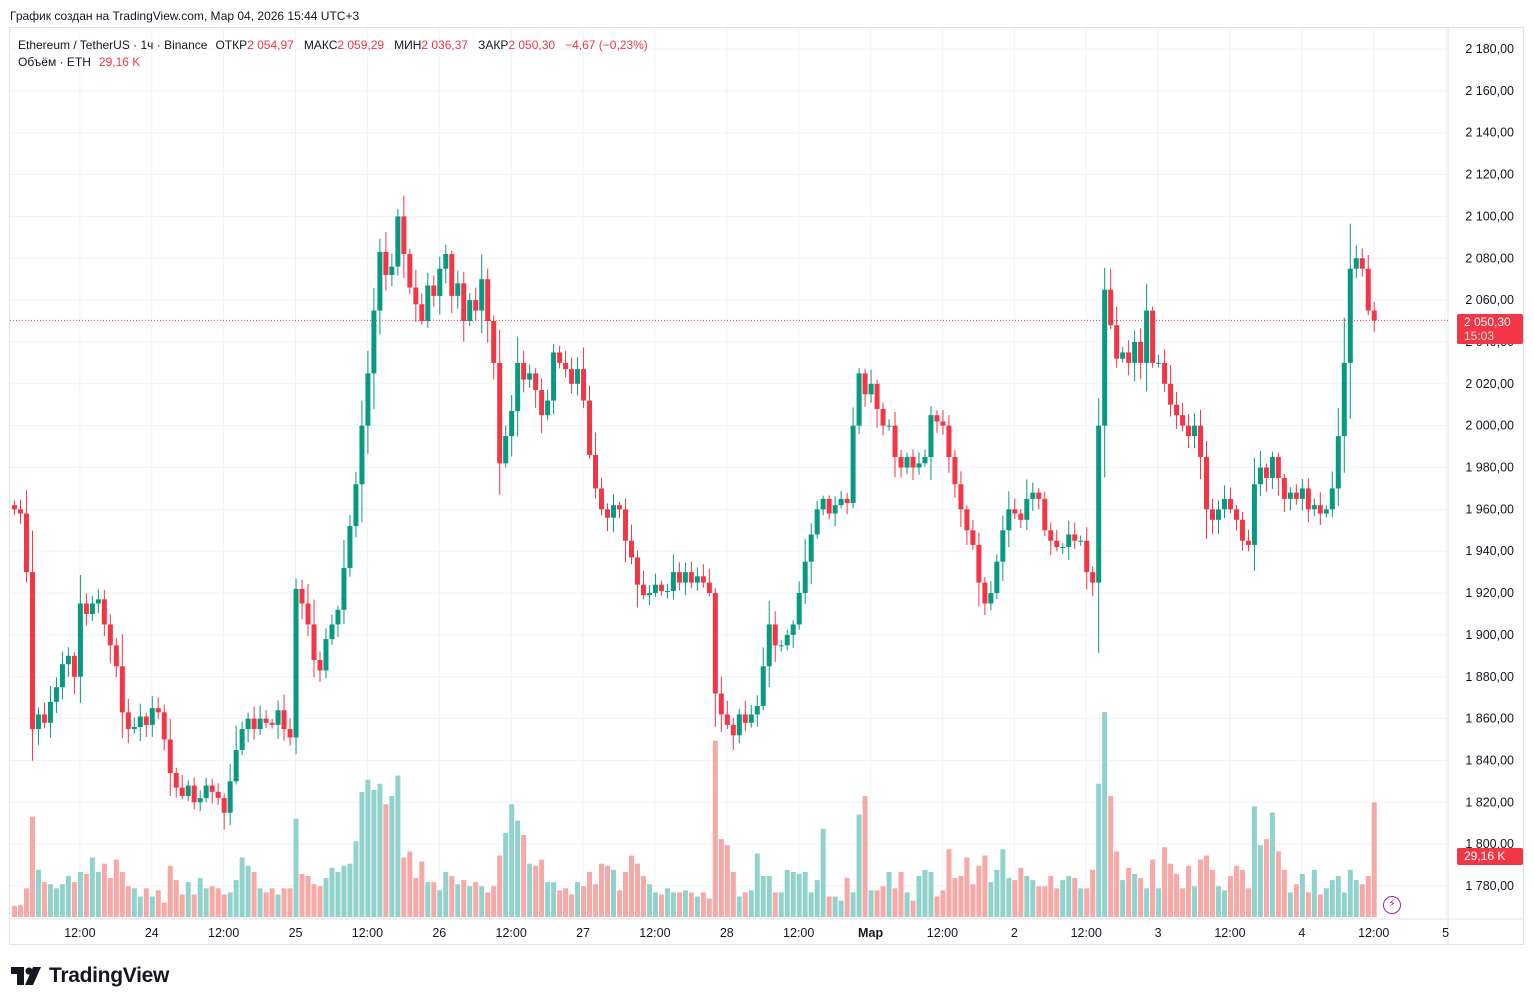  Describe the element at coordinates (1489, 593) in the screenshot. I see `price-tick-label: 1 920,00` at that location.